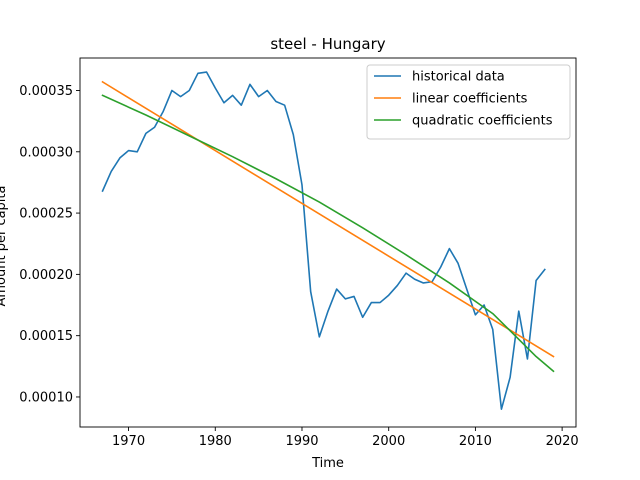 The image size is (640, 480). Describe the element at coordinates (46, 214) in the screenshot. I see `y-tick-label-3: 0.00025` at that location.